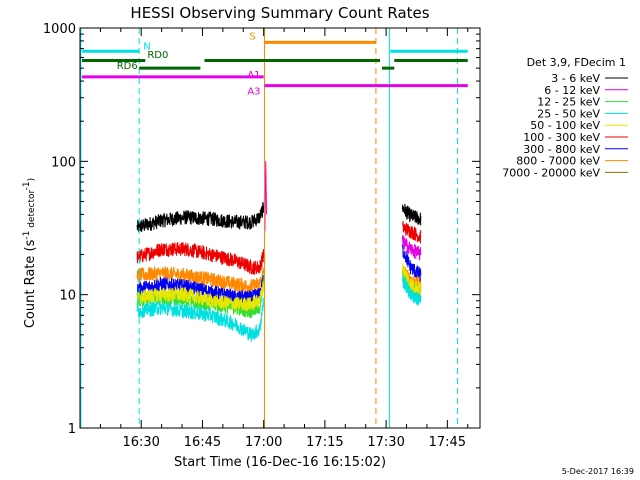 This screenshot has height=480, width=640. I want to click on flag-bar-rd0: RD0, so click(275, 56).